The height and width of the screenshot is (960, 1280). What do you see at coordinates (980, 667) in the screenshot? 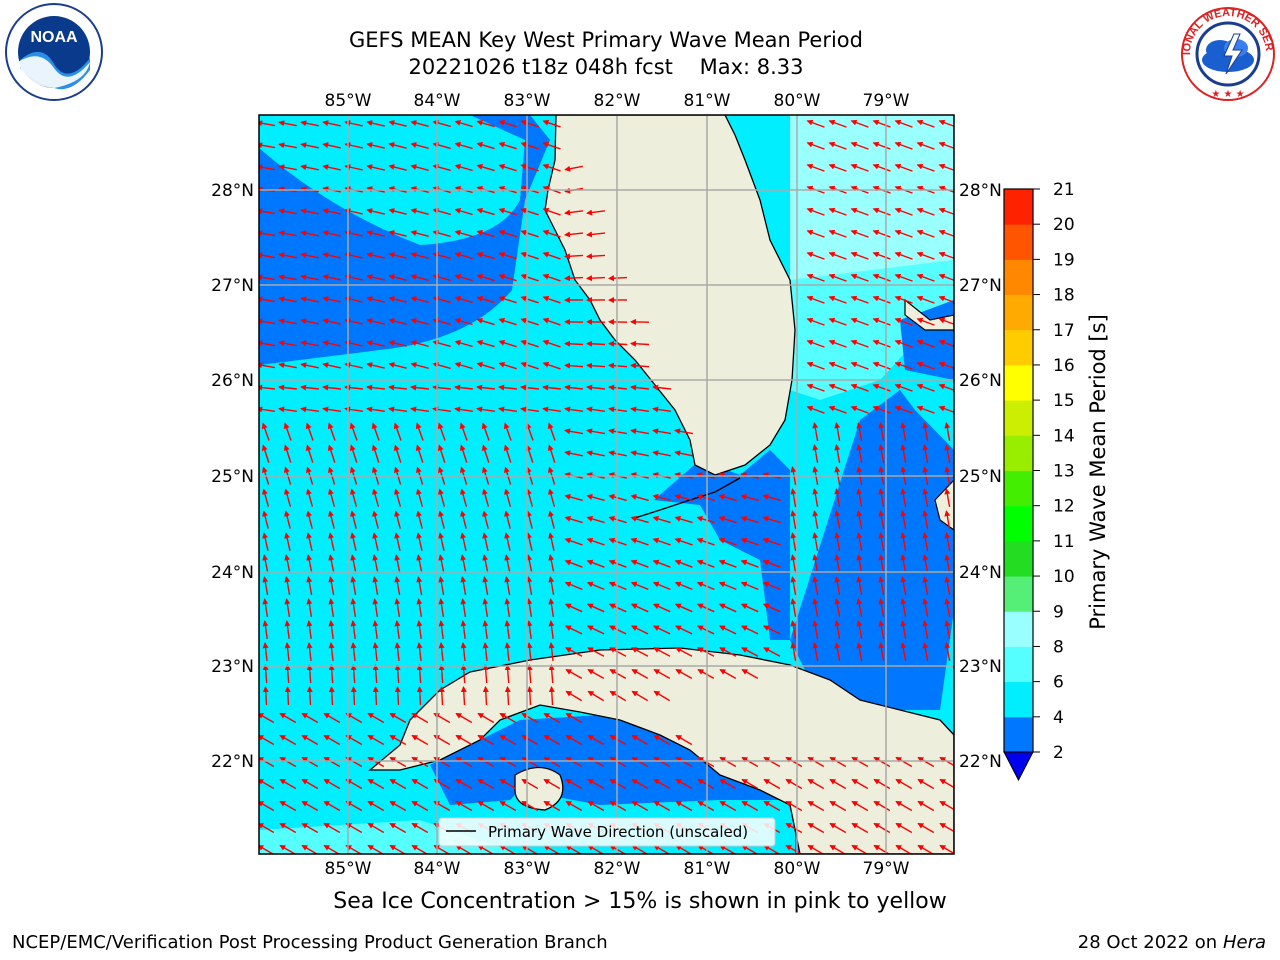
I see `lat-label-right: 23°N` at bounding box center [980, 667].